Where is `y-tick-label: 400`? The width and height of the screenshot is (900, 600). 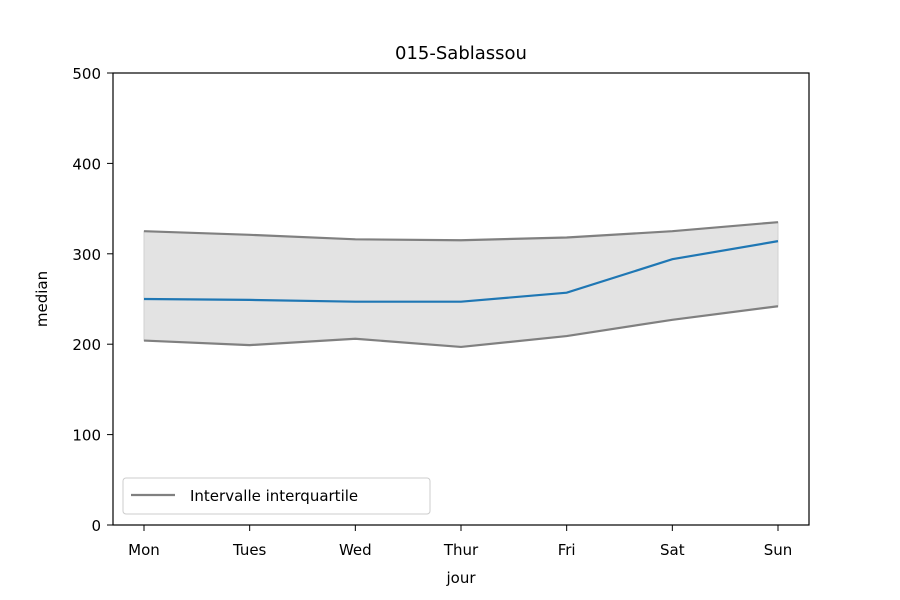 y-tick-label: 400 is located at coordinates (86, 164).